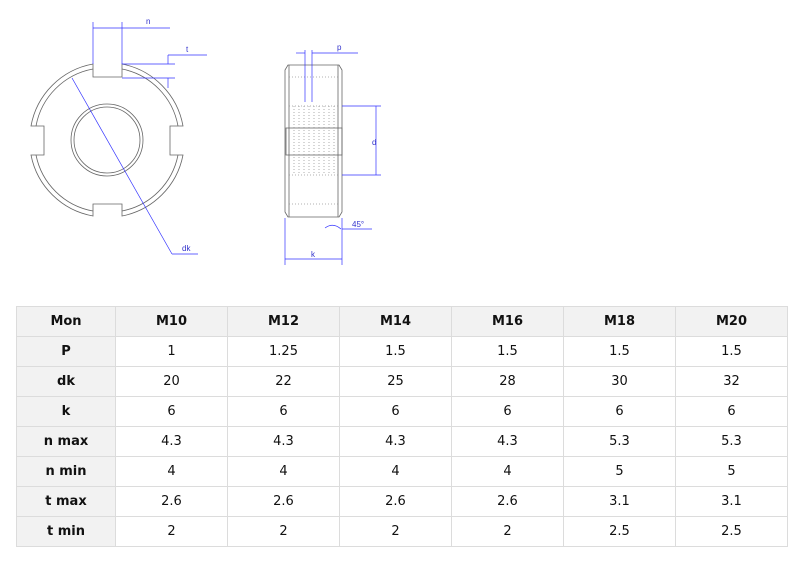  I want to click on table-cell: 1, so click(171, 351).